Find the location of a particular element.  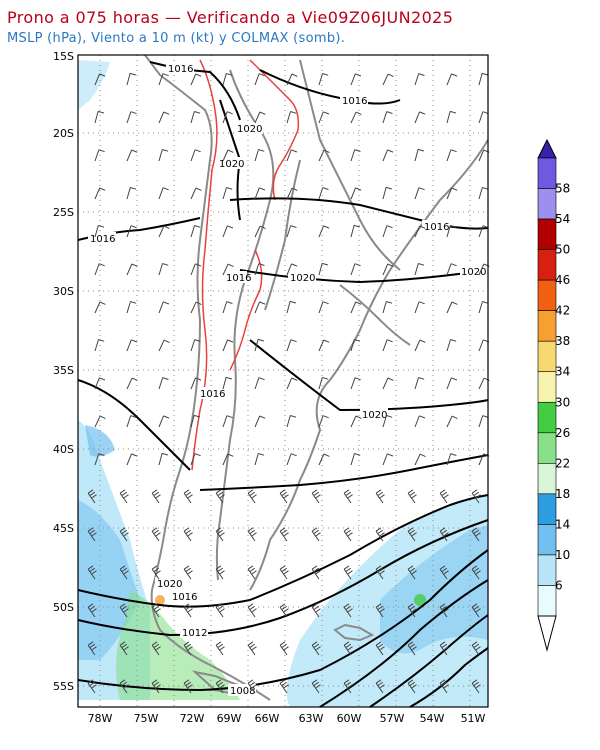

lon-label: 78W is located at coordinates (100, 718).